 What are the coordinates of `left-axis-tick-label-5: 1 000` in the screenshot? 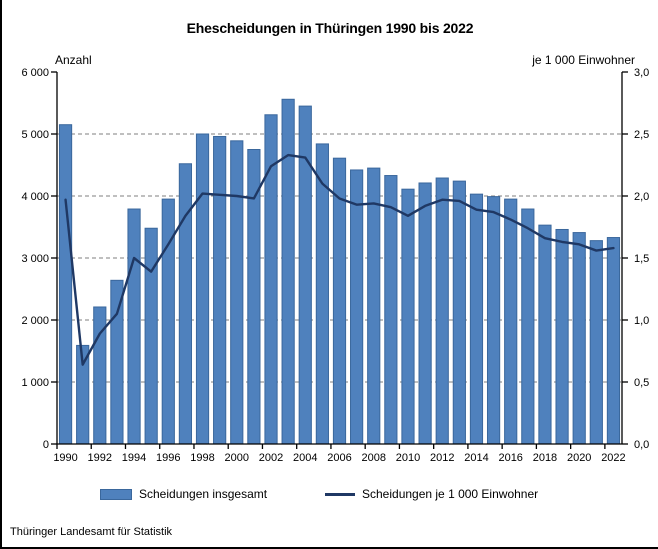 It's located at (35, 383).